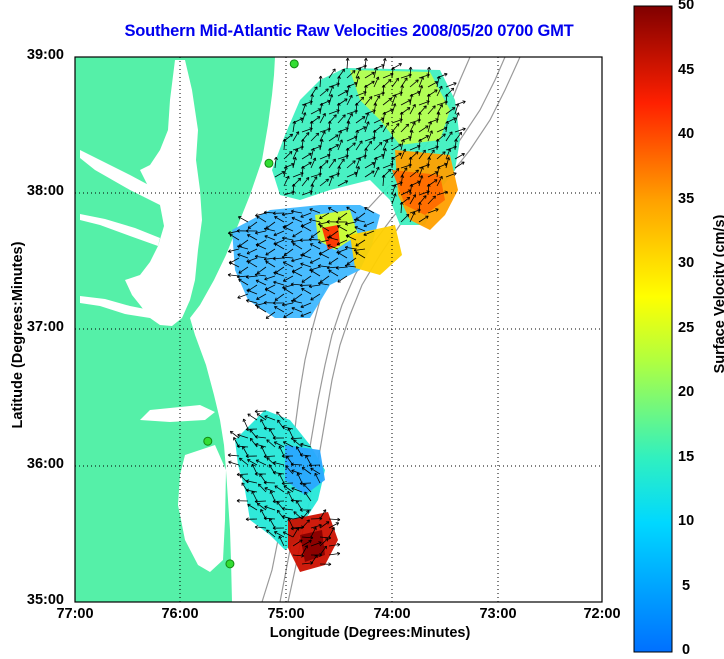 Image resolution: width=724 pixels, height=659 pixels. What do you see at coordinates (602, 614) in the screenshot?
I see `x-tick-label: 72:00` at bounding box center [602, 614].